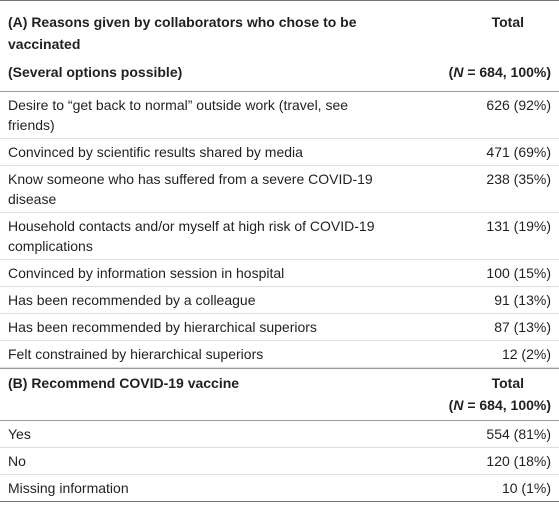 This screenshot has width=559, height=524. What do you see at coordinates (124, 383) in the screenshot?
I see `section-title: (B) Recommend COVID-19 vaccine` at bounding box center [124, 383].